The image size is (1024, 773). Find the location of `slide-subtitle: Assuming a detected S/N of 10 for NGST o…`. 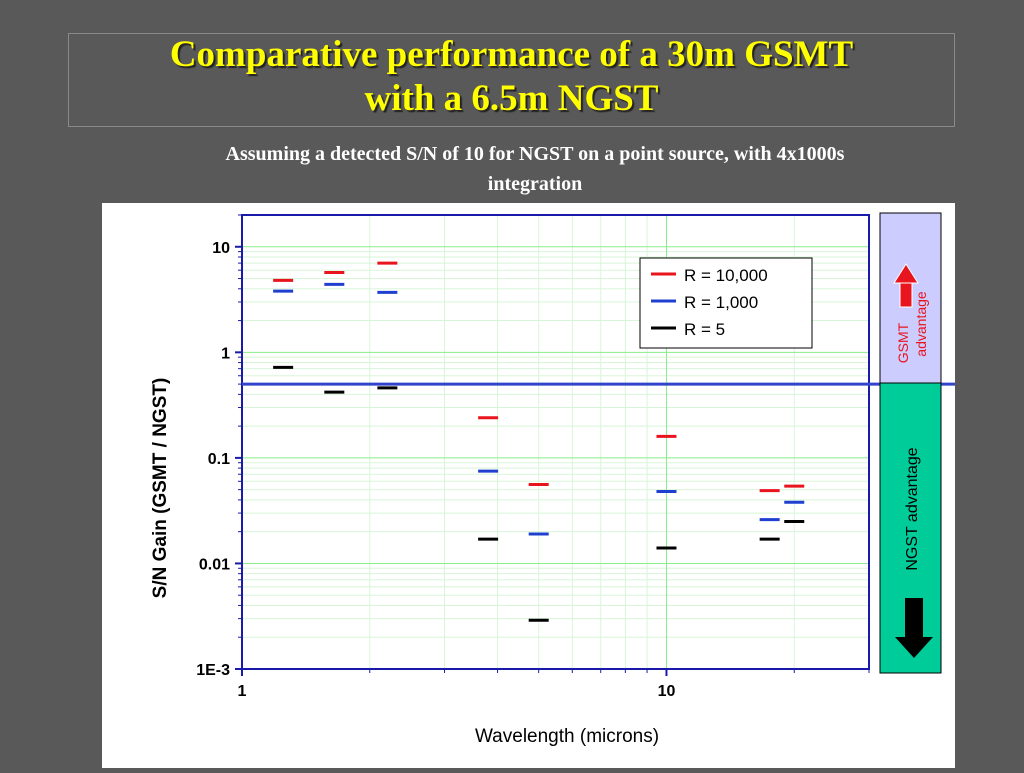

slide-subtitle: Assuming a detected S/N of 10 for NGST o… is located at coordinates (535, 169).